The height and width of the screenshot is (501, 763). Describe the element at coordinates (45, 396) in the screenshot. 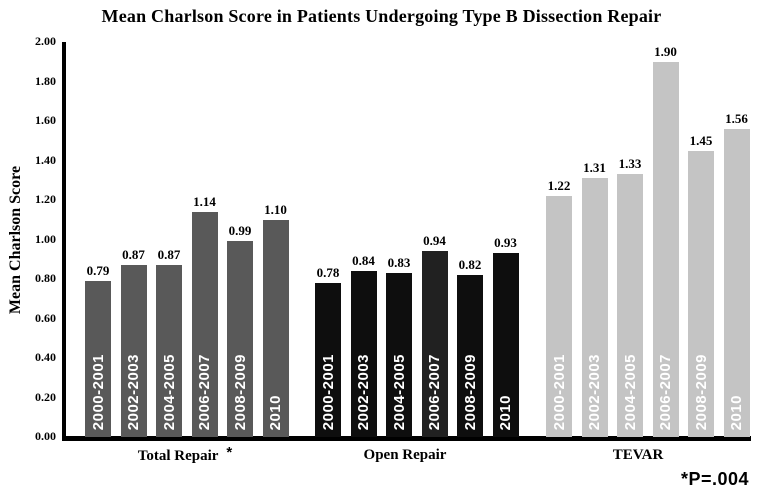

I see `y-tick-label: 0.20` at that location.